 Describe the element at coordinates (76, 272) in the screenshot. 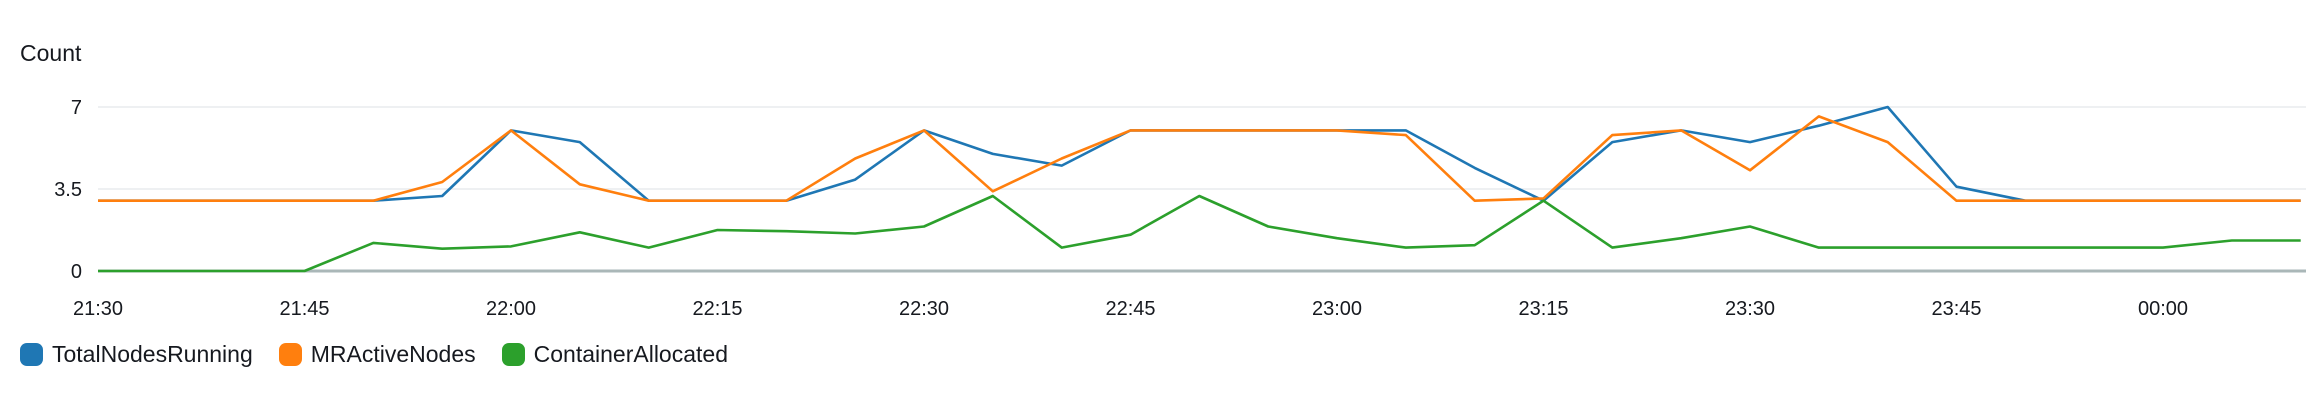

I see `y-tick-label: 0` at that location.